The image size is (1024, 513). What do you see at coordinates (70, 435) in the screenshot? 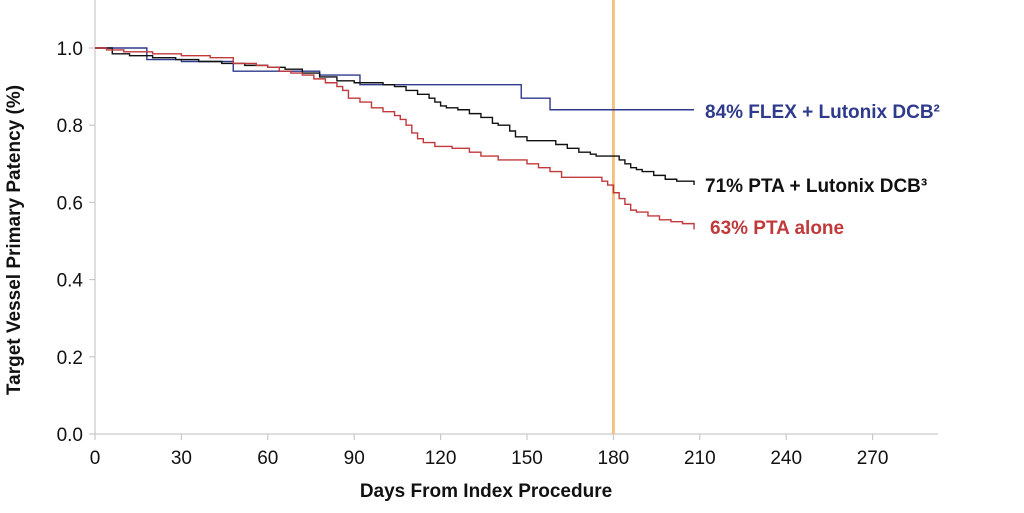
I see `y-tick-label: 0.0` at bounding box center [70, 435].